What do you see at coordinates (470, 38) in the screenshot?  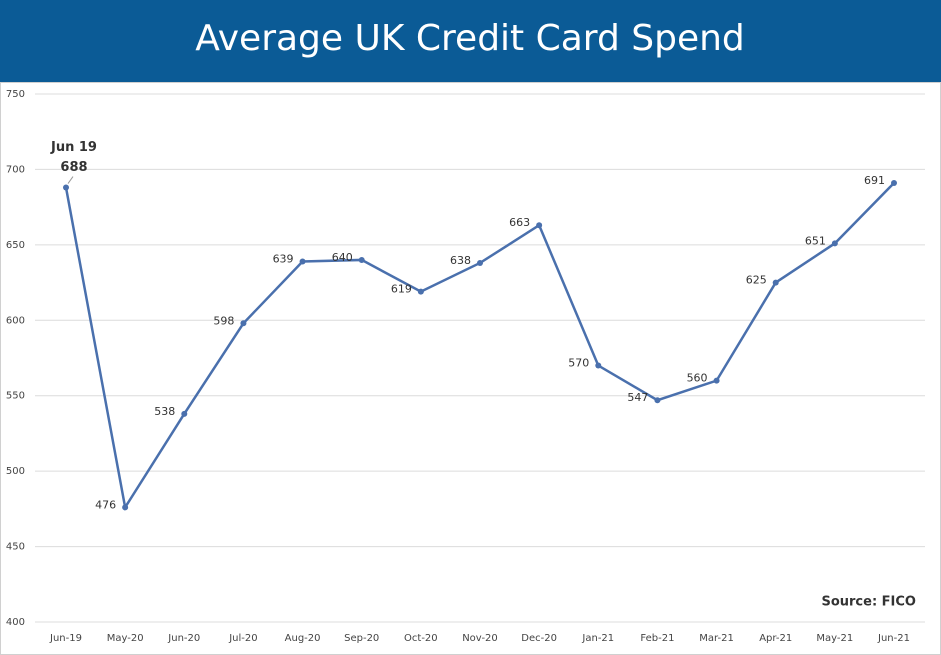 I see `chart-title: Average UK Credit Card Spend` at bounding box center [470, 38].